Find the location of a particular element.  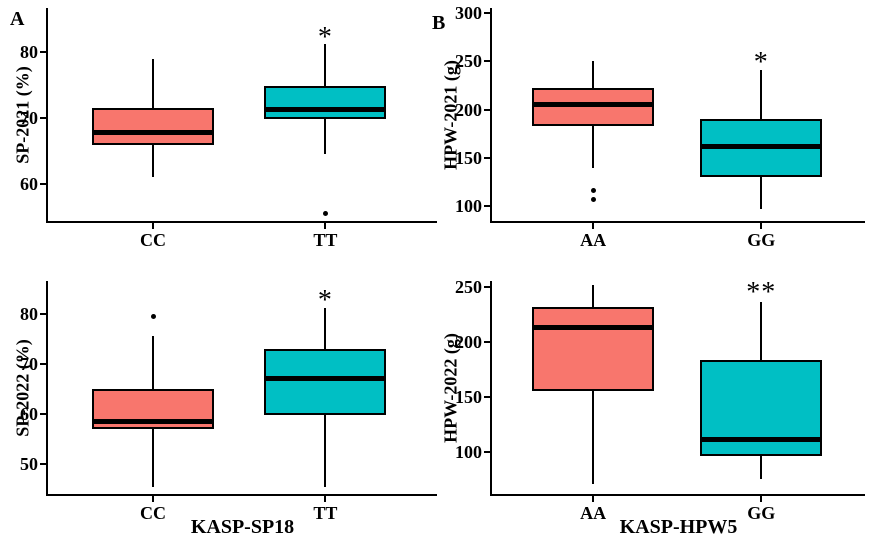

x-axis-title: KASP-HPW5 is located at coordinates (678, 527).